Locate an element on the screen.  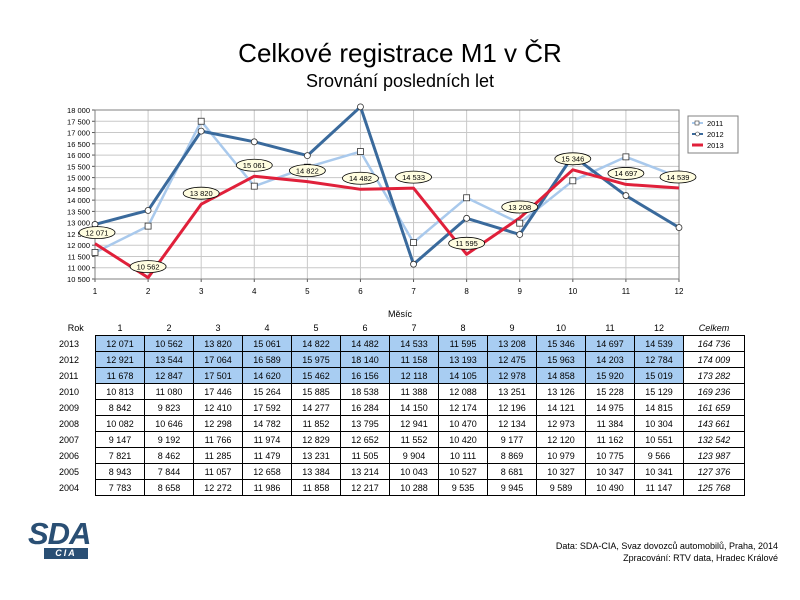
legend-label: 2011 is located at coordinates (715, 123).